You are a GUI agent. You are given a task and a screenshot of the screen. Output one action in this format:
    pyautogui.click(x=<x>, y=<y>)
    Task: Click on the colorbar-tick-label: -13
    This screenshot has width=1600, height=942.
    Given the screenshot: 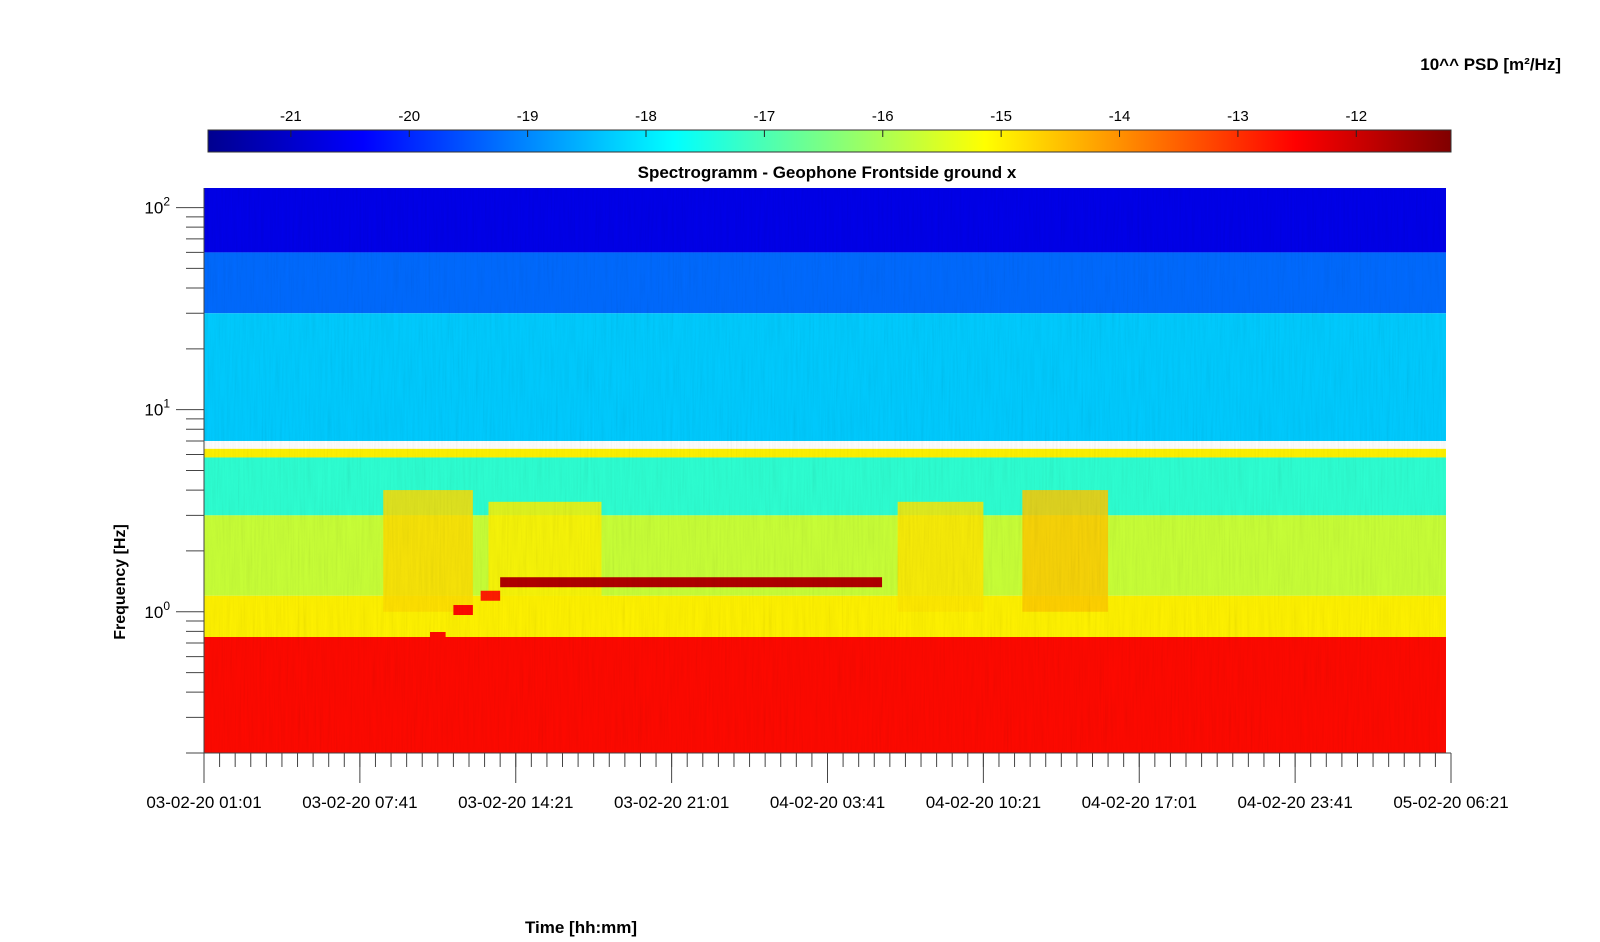 What is the action you would take?
    pyautogui.click(x=1238, y=116)
    